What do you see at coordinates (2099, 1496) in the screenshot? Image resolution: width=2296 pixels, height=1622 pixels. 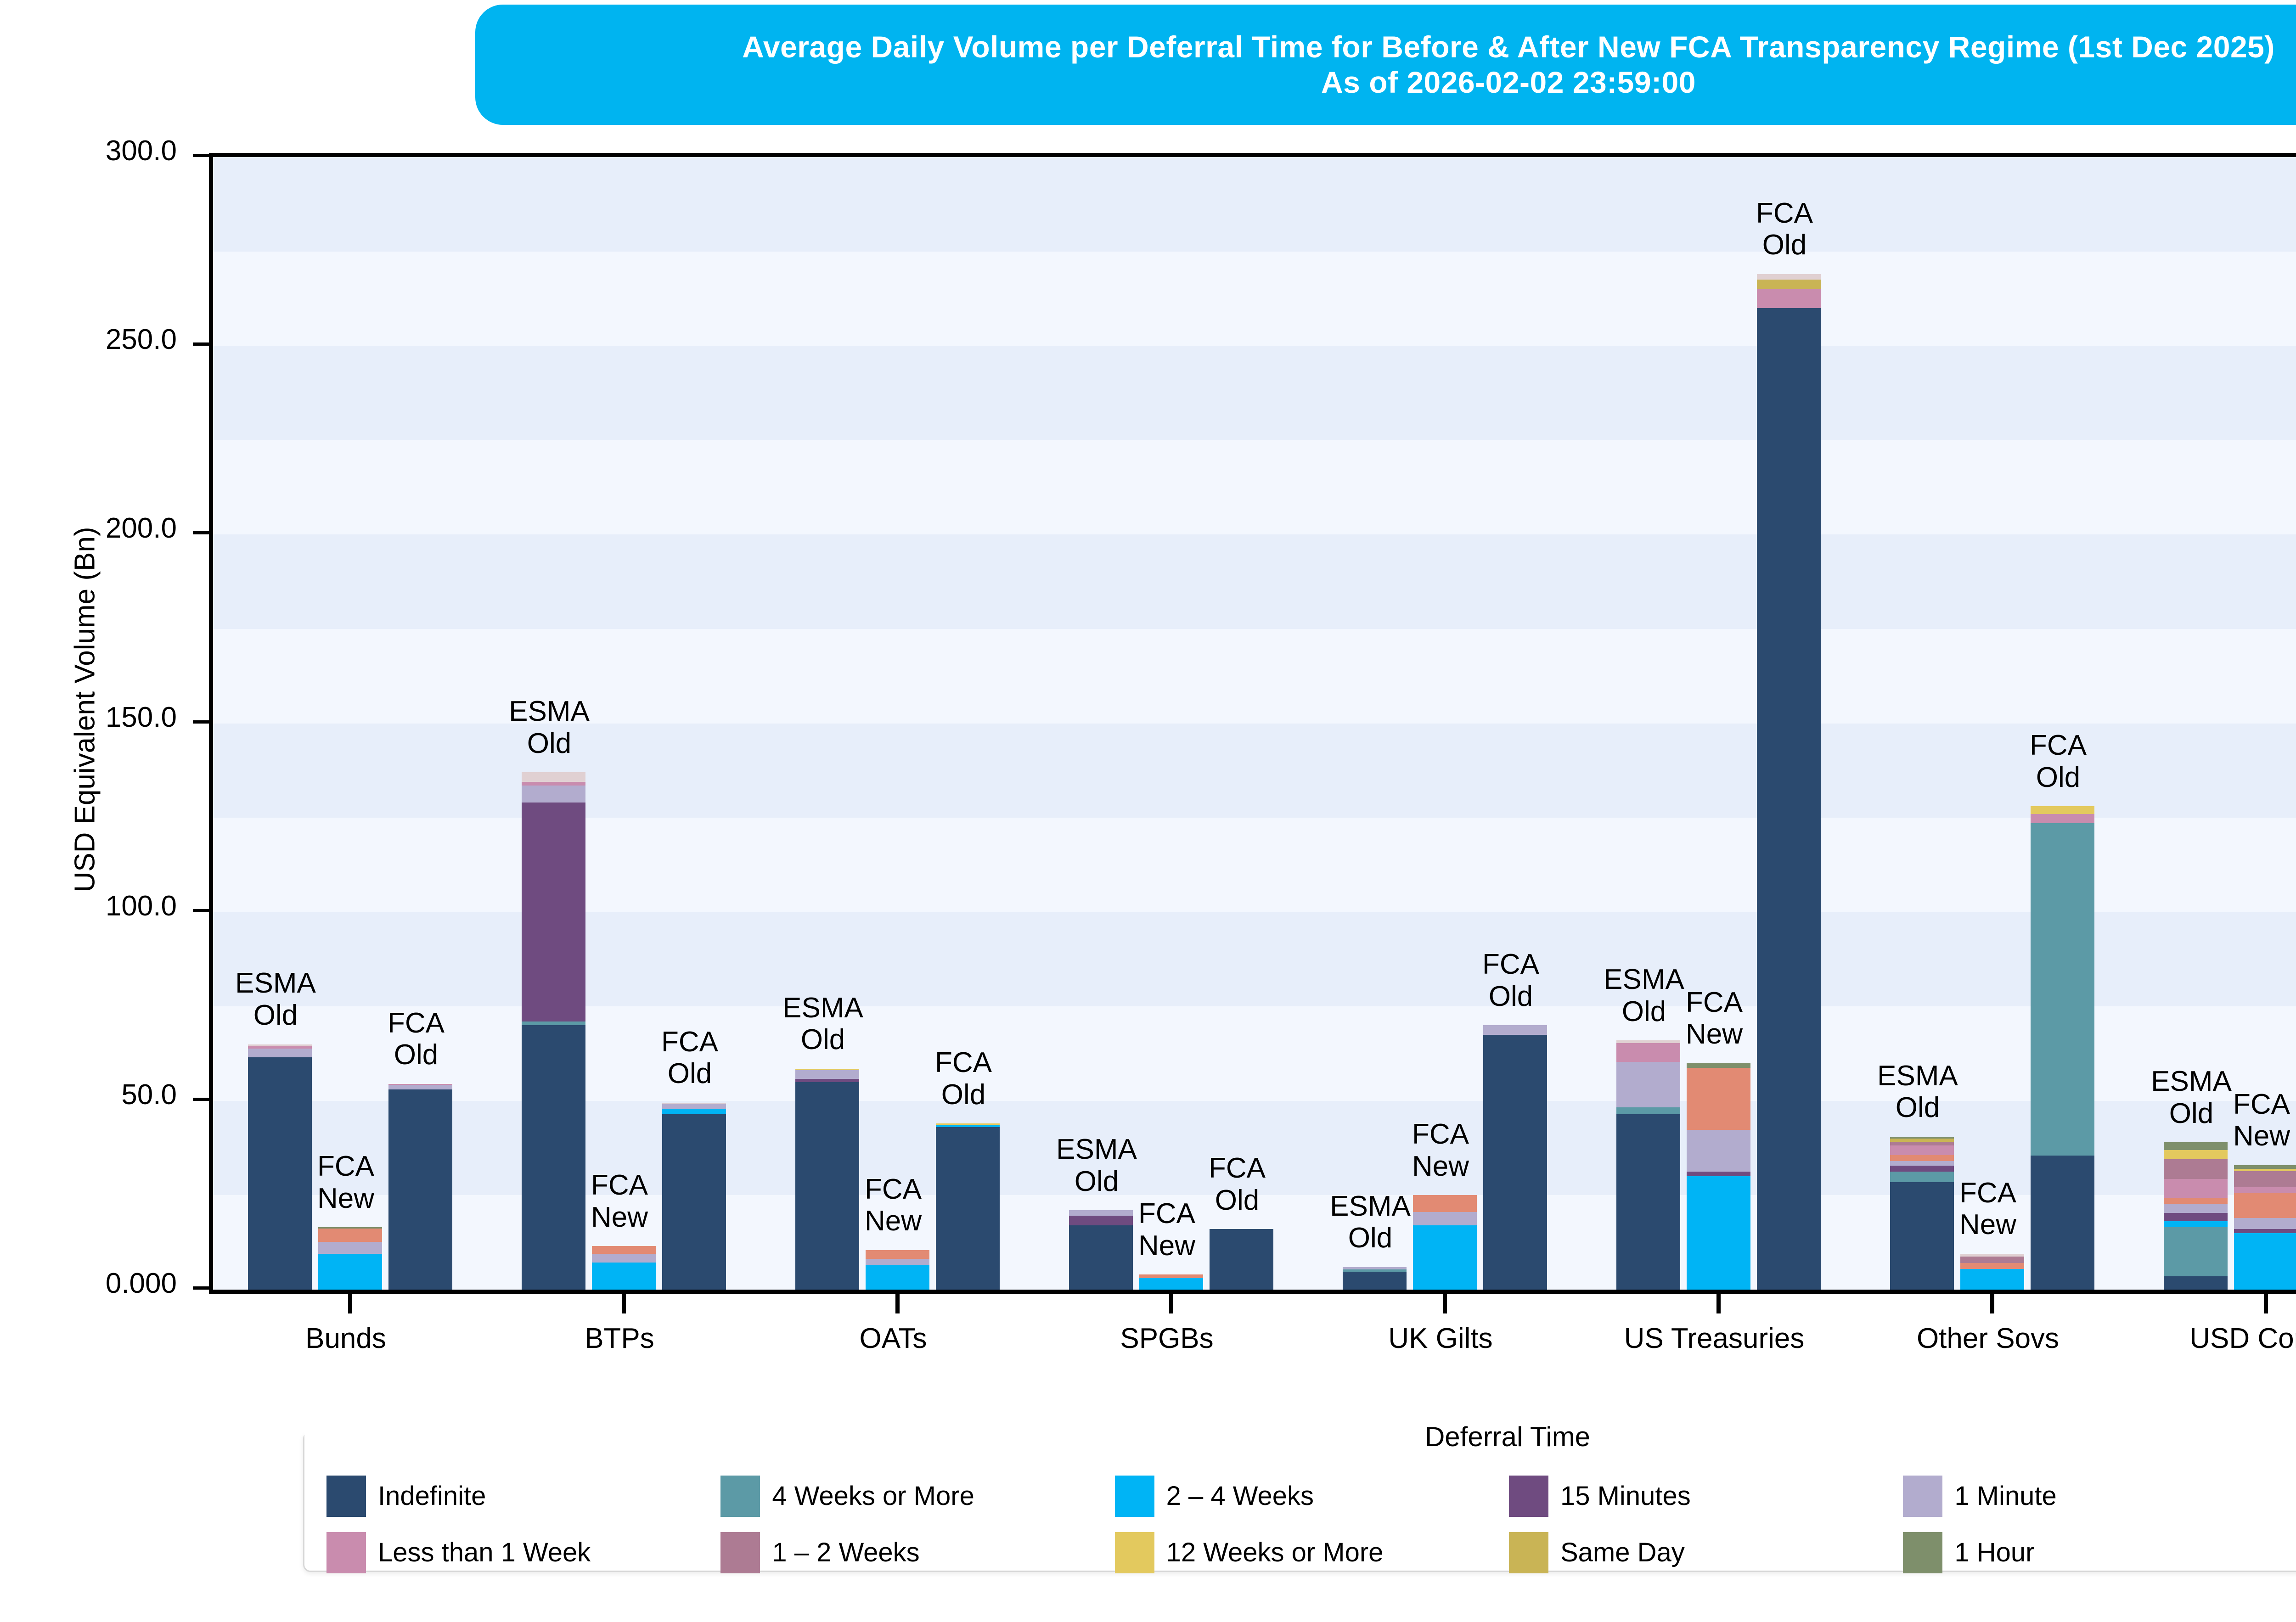 I see `legend-item: 1 Minute` at bounding box center [2099, 1496].